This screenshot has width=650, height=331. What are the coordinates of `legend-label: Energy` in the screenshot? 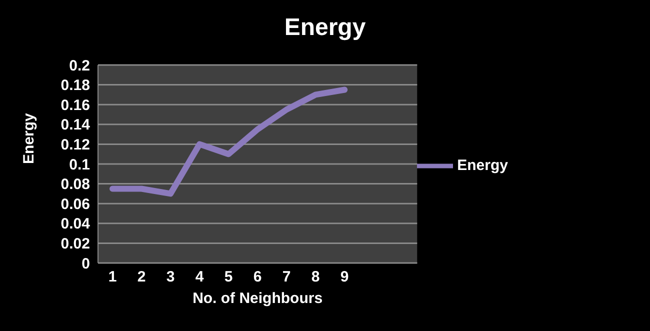 It's located at (482, 165).